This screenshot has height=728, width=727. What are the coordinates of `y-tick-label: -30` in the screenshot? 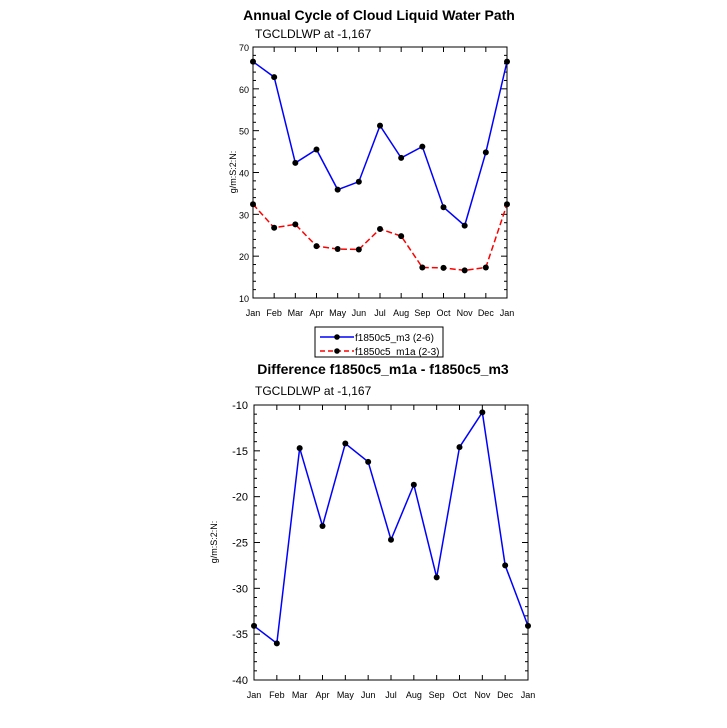 It's located at (240, 589).